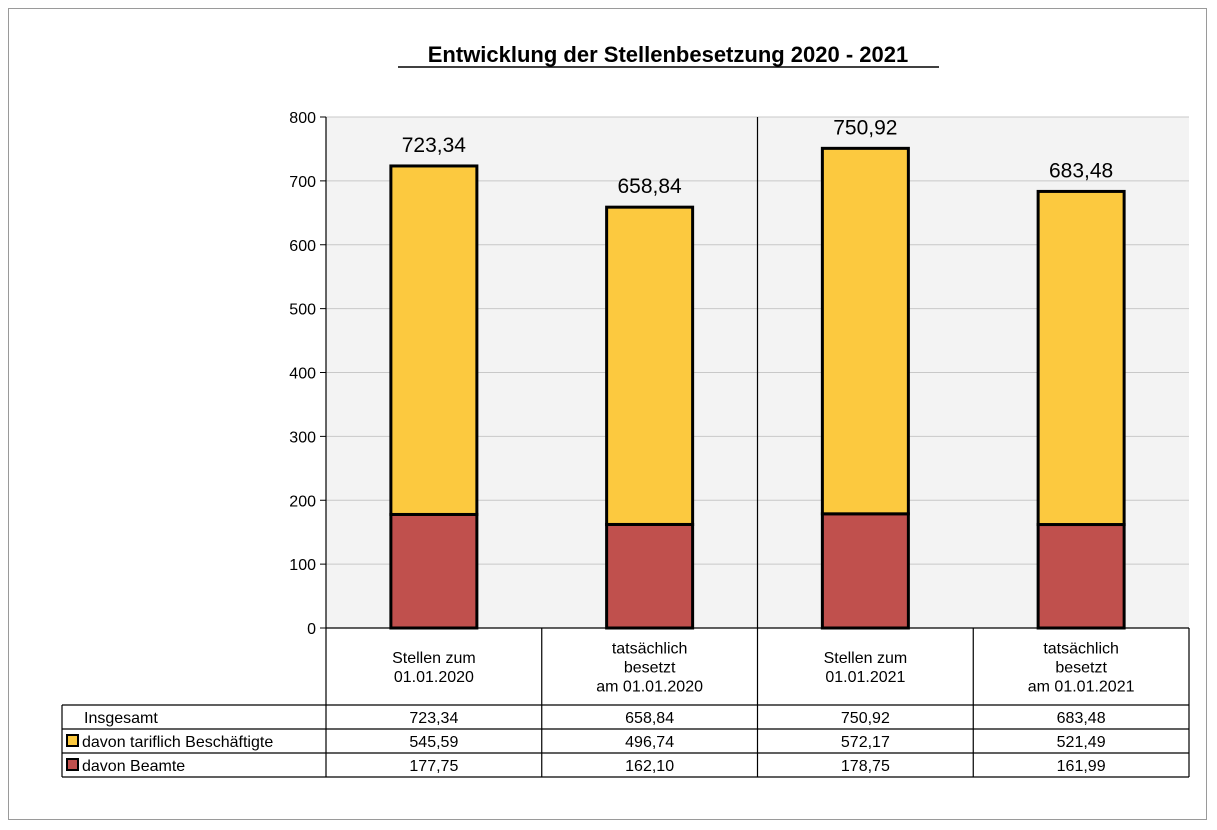 The width and height of the screenshot is (1217, 830). Describe the element at coordinates (302, 182) in the screenshot. I see `y-tick-label: 700` at that location.